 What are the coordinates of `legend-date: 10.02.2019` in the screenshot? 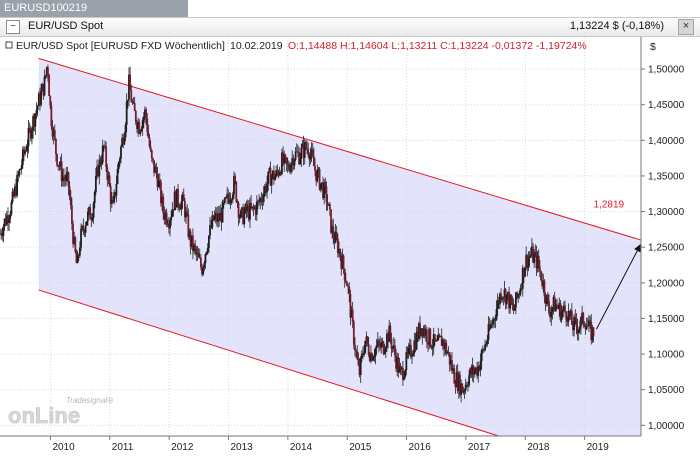 It's located at (256, 46).